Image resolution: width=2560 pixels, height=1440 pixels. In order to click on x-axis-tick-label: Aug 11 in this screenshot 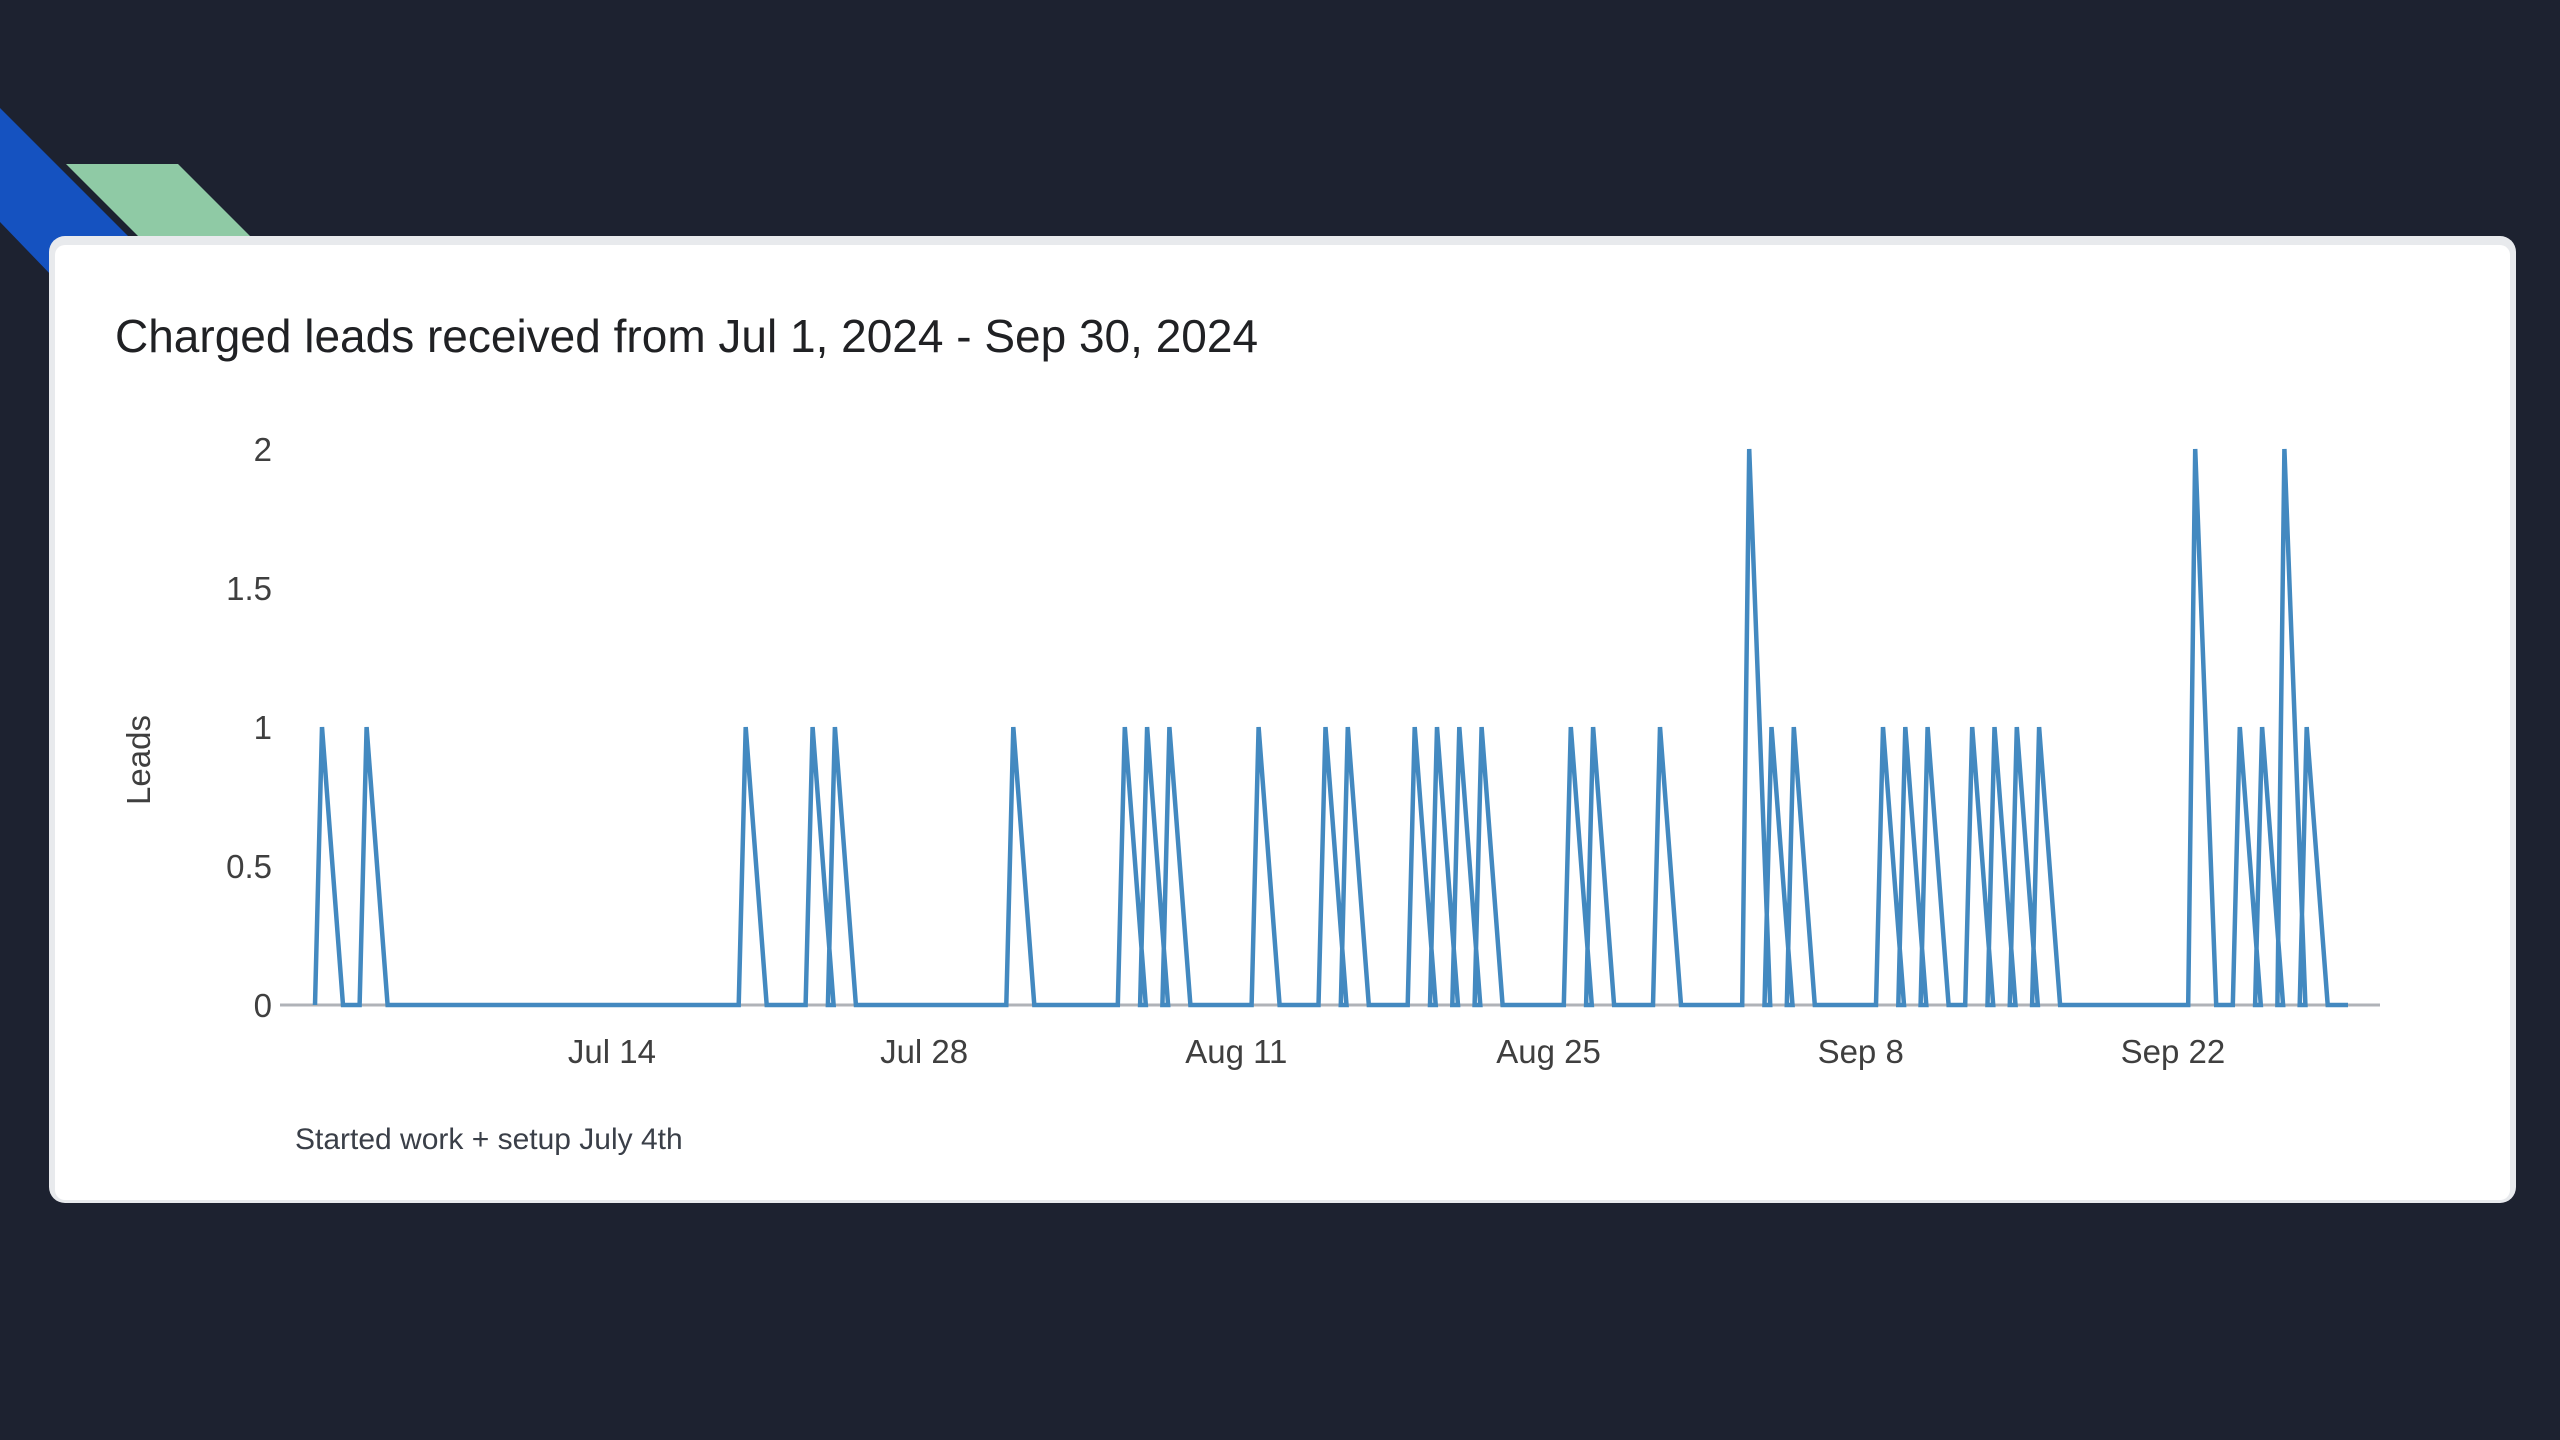, I will do `click(1236, 1051)`.